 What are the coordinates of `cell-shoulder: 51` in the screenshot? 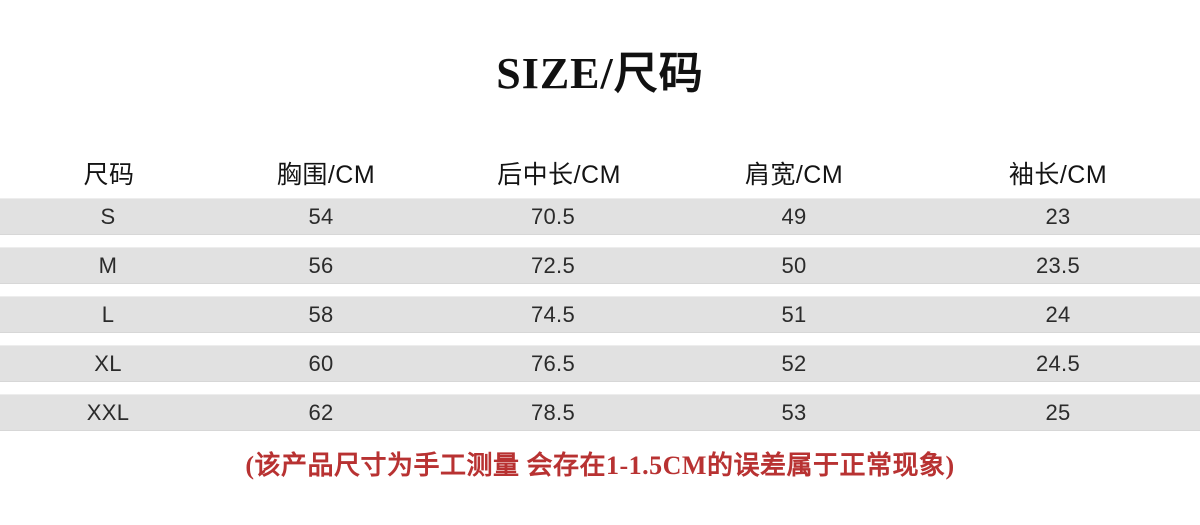 It's located at (794, 314).